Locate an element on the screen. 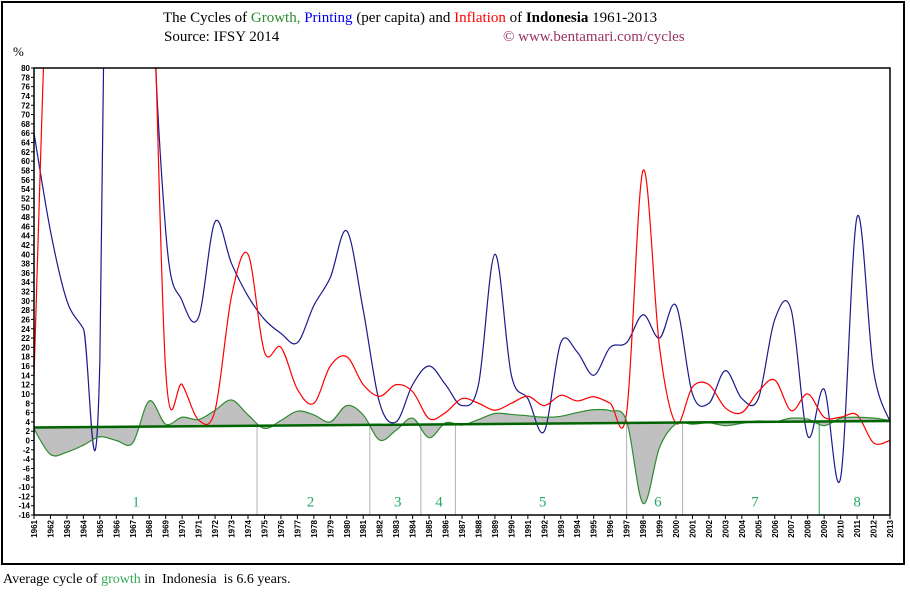 This screenshot has height=592, width=910. title-prefix: The Cycles of is located at coordinates (207, 18).